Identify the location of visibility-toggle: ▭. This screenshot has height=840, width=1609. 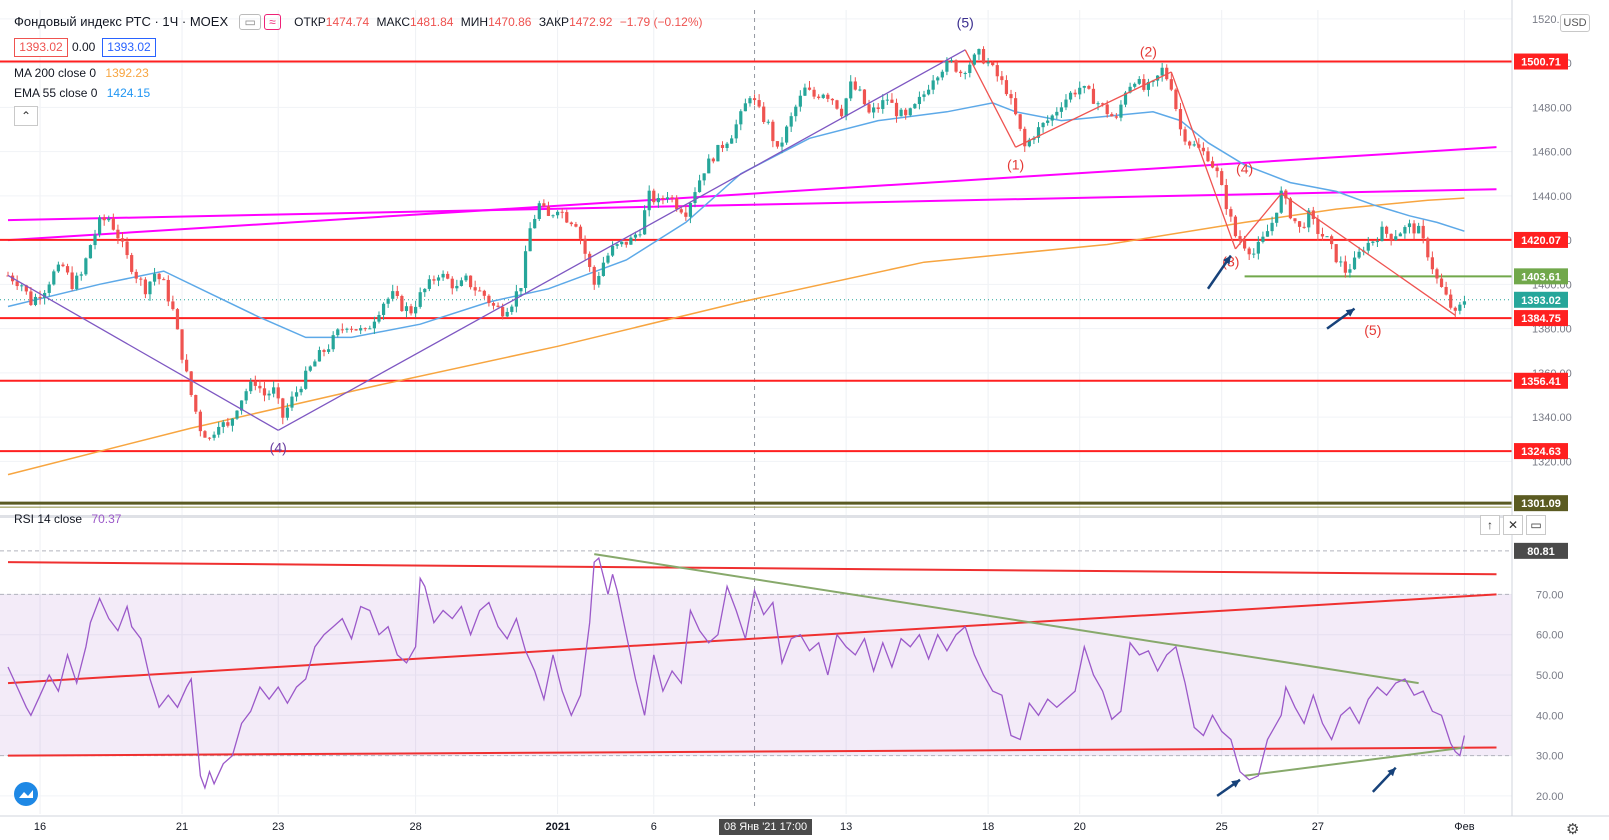
(250, 22).